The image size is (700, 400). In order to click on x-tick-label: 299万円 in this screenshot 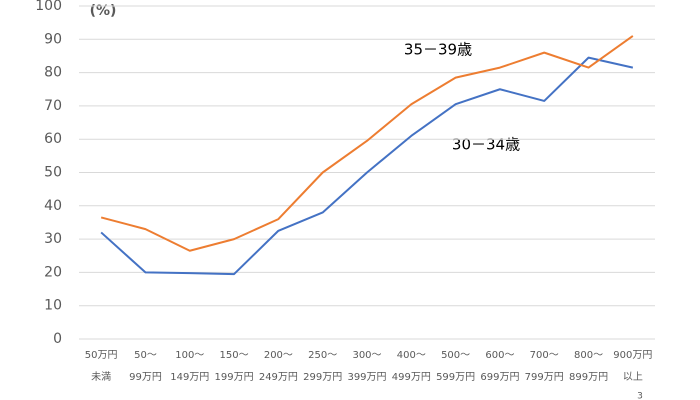, I will do `click(322, 377)`.